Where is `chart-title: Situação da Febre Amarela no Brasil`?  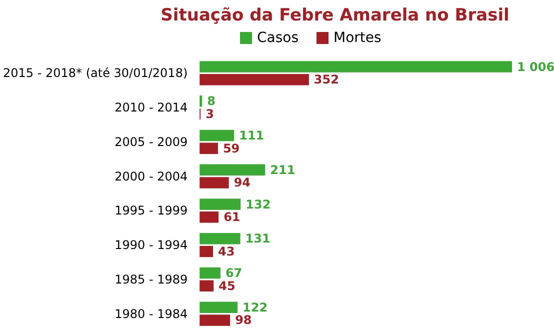
chart-title: Situação da Febre Amarela no Brasil is located at coordinates (335, 16).